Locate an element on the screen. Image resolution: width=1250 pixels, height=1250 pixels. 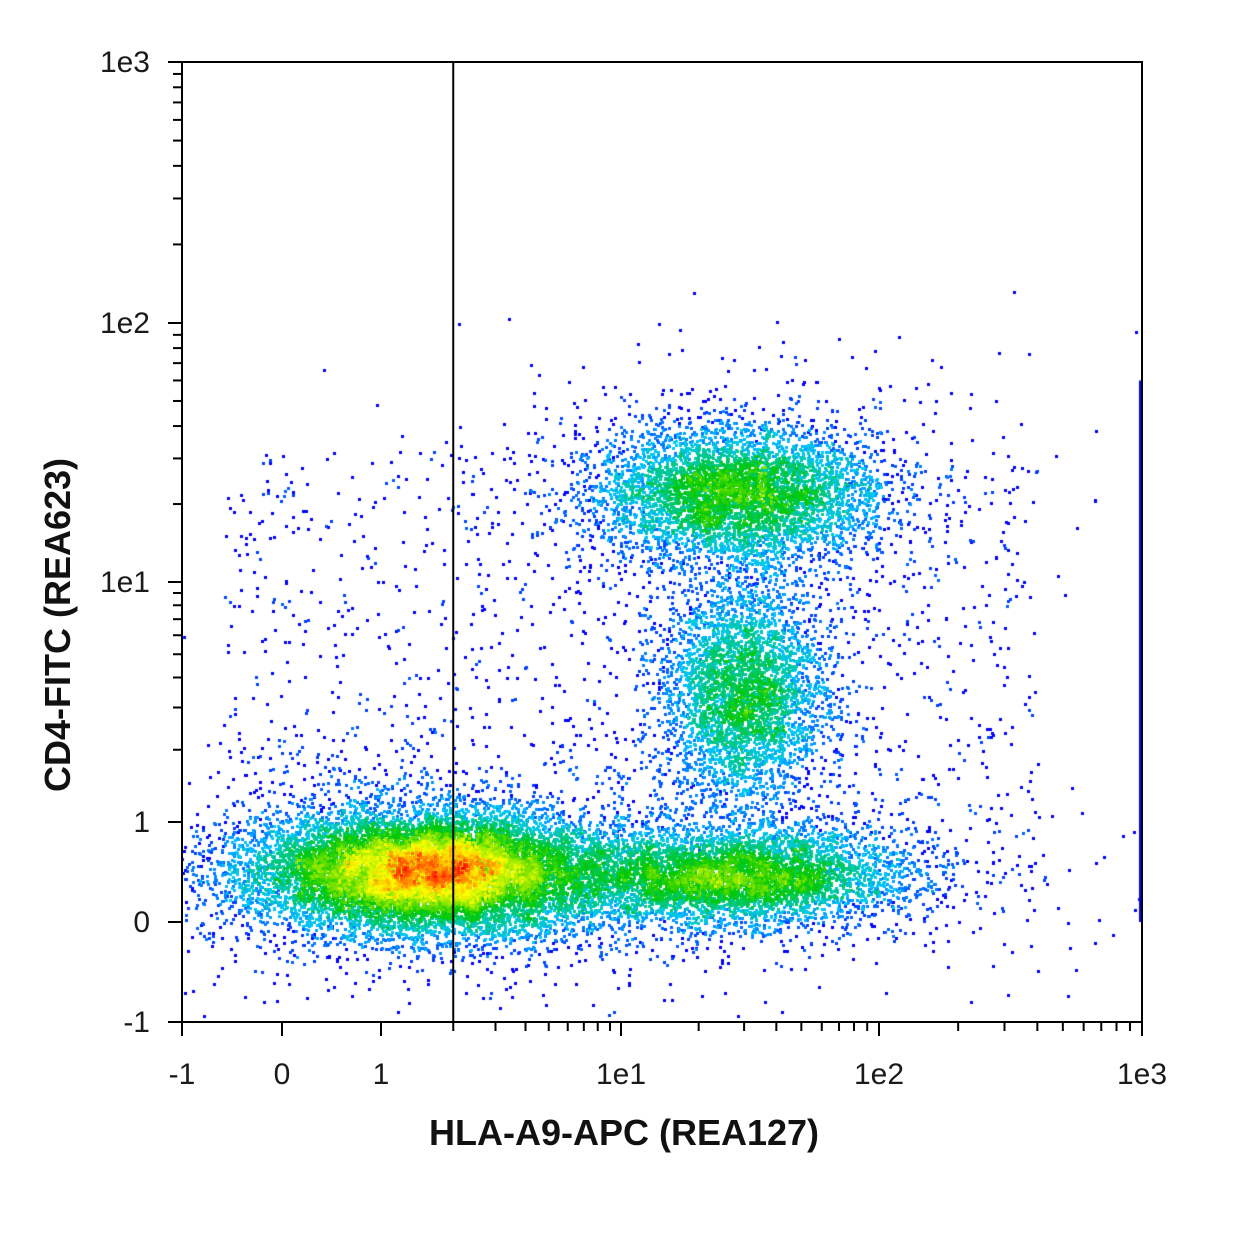
x-tick-label: 1e1 is located at coordinates (621, 1074).